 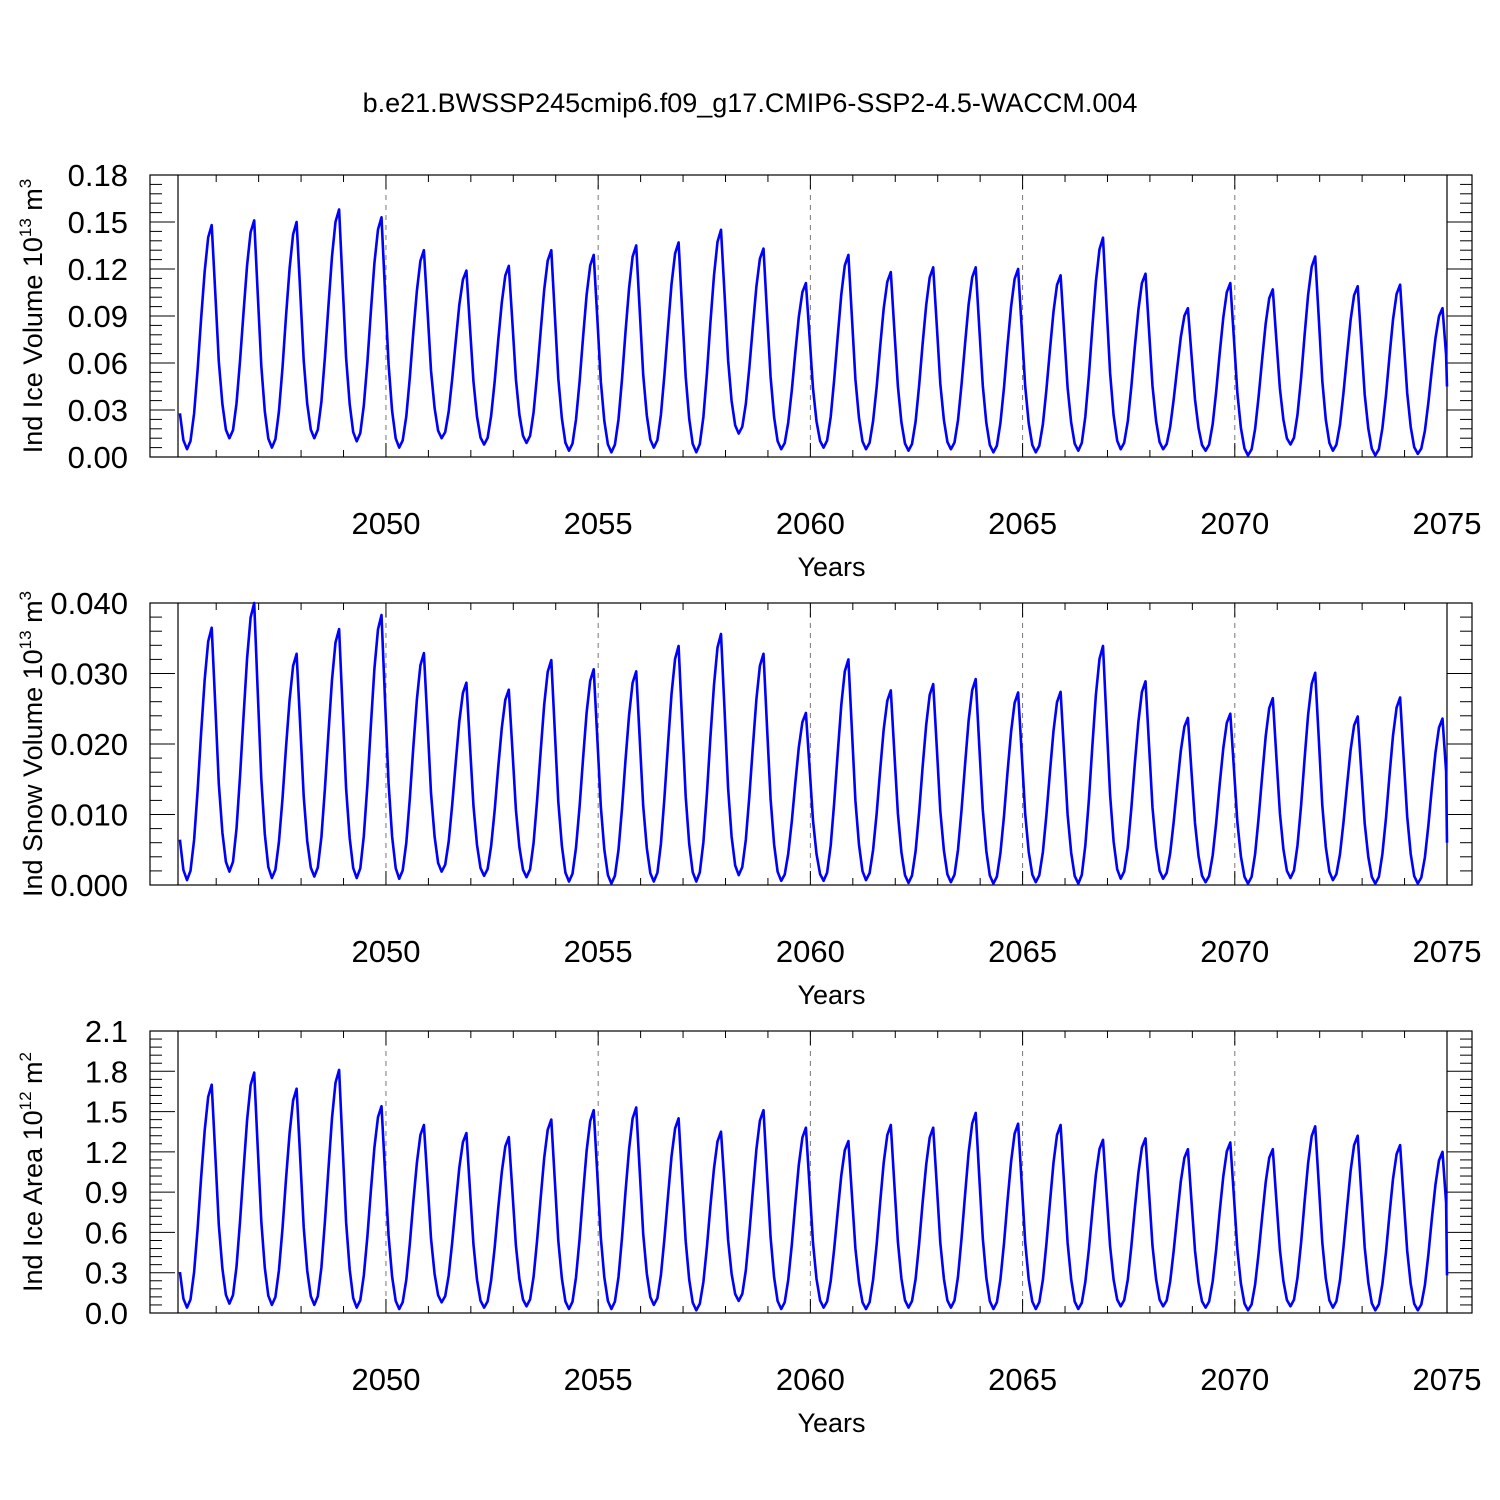 I want to click on y-tick-label: 0.03, so click(x=98, y=410).